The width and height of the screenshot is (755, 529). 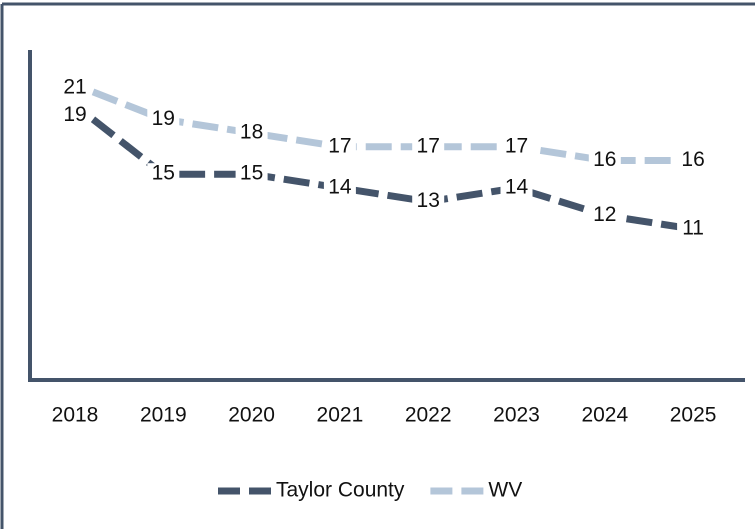 I want to click on data-label: 12, so click(x=604, y=214).